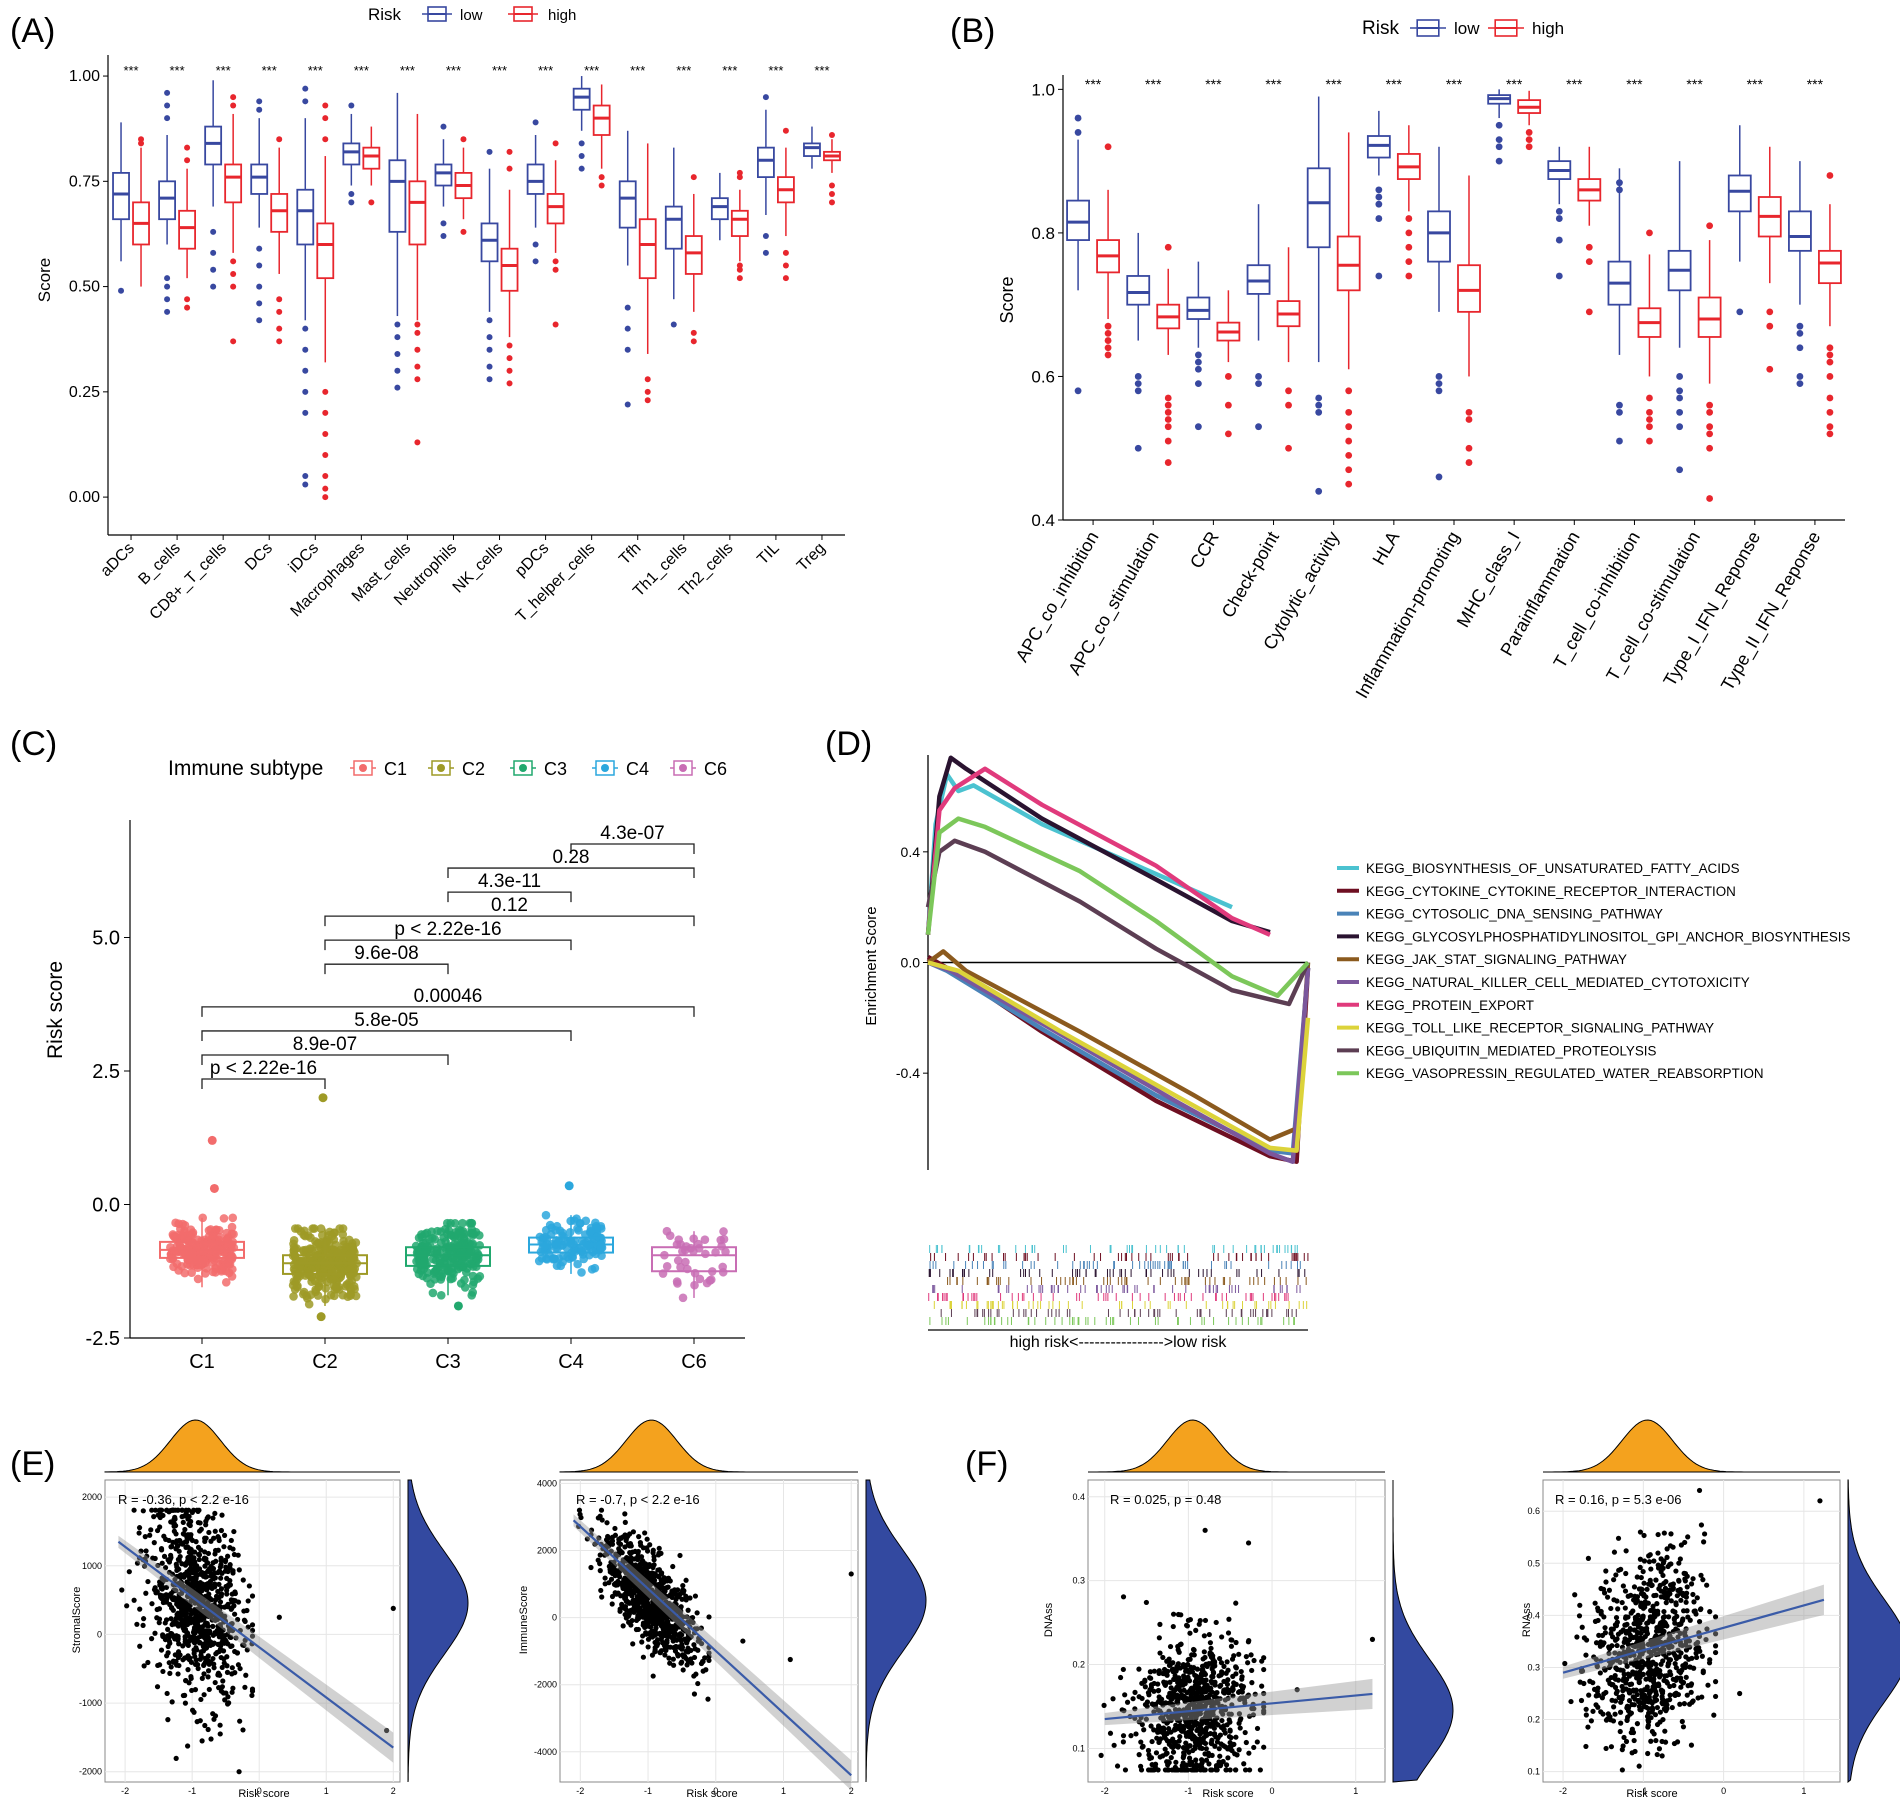 The height and width of the screenshot is (1800, 1900). What do you see at coordinates (84, 497) in the screenshot?
I see `y-tick-label: 0.00` at bounding box center [84, 497].